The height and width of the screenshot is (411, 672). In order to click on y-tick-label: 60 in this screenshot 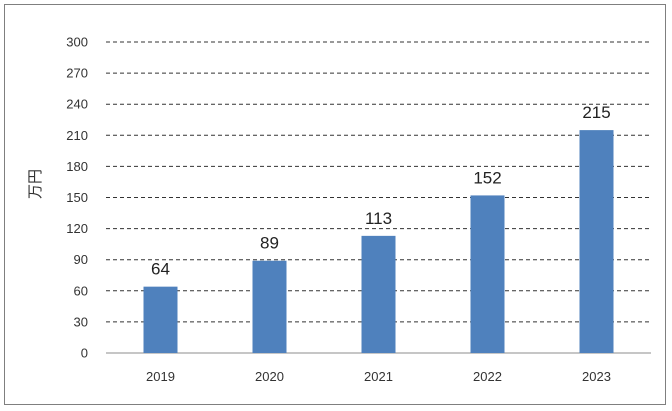, I will do `click(81, 290)`.